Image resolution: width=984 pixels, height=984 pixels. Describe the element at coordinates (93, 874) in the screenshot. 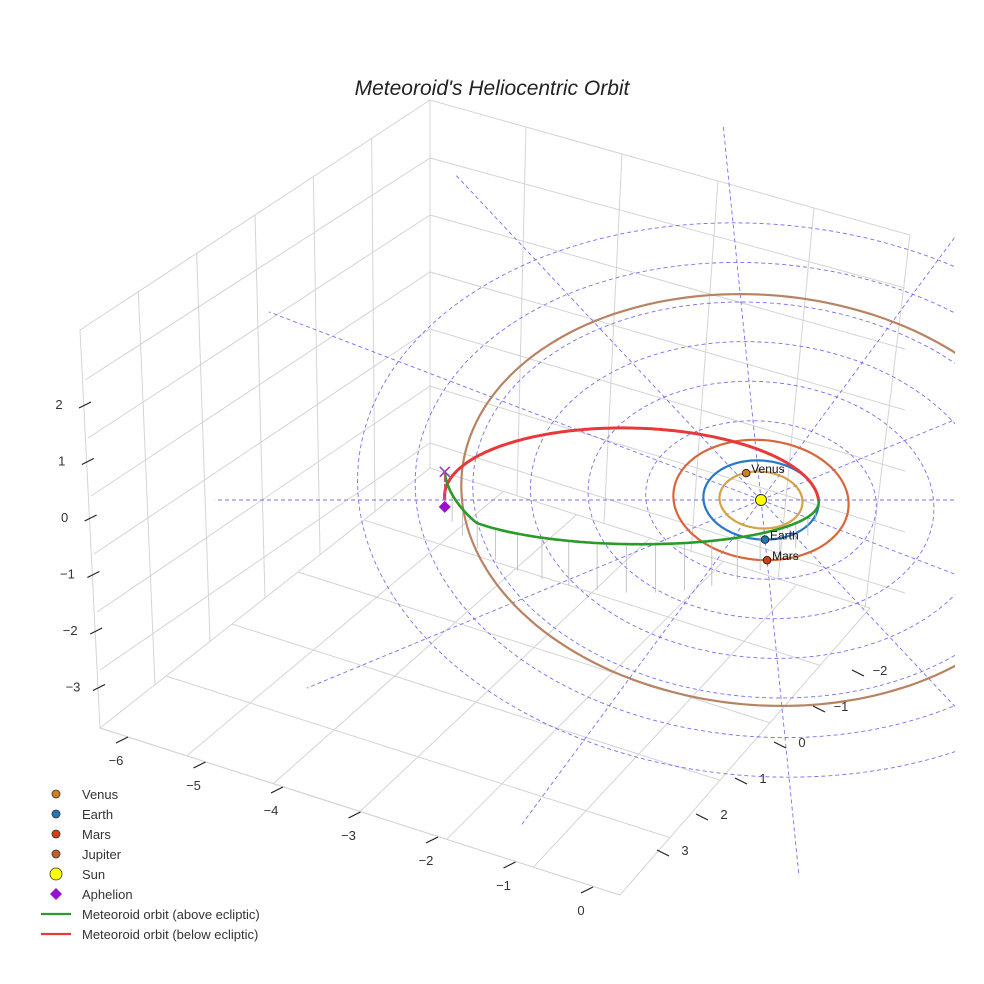

I see `legend-label: Sun` at that location.